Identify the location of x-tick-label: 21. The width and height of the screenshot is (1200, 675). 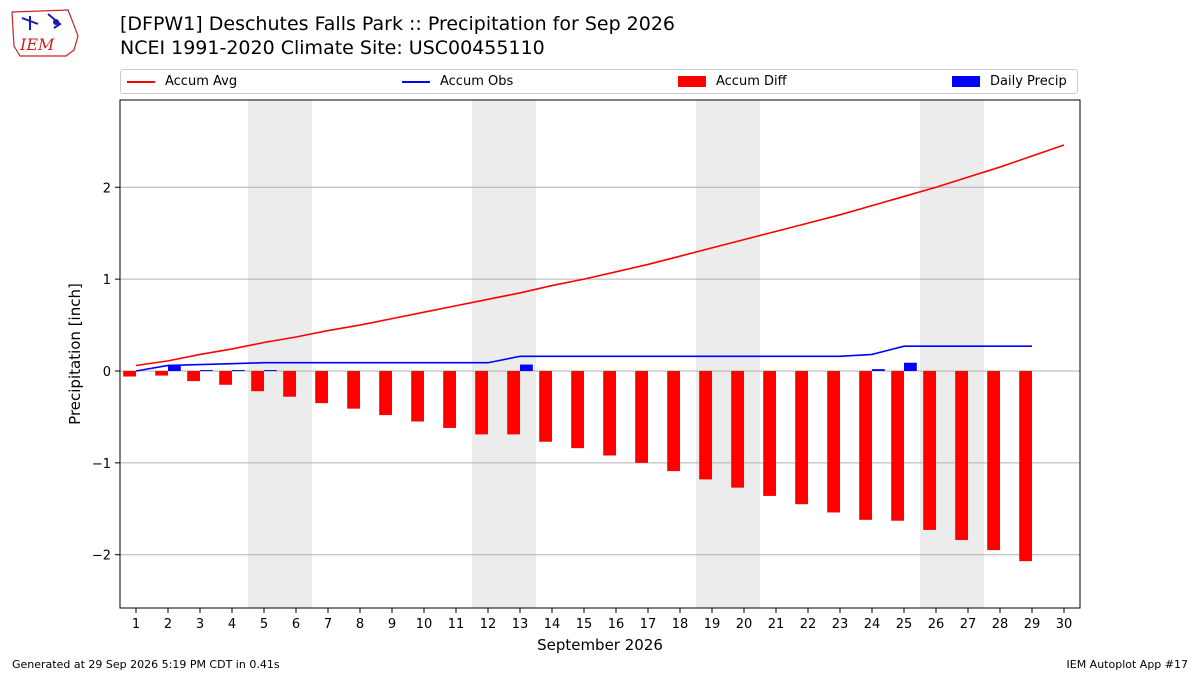
(776, 624).